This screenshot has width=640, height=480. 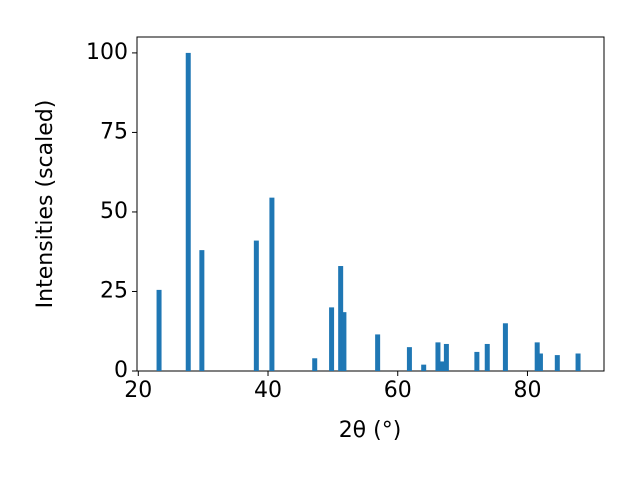 What do you see at coordinates (121, 370) in the screenshot?
I see `y-tick-label: 0` at bounding box center [121, 370].